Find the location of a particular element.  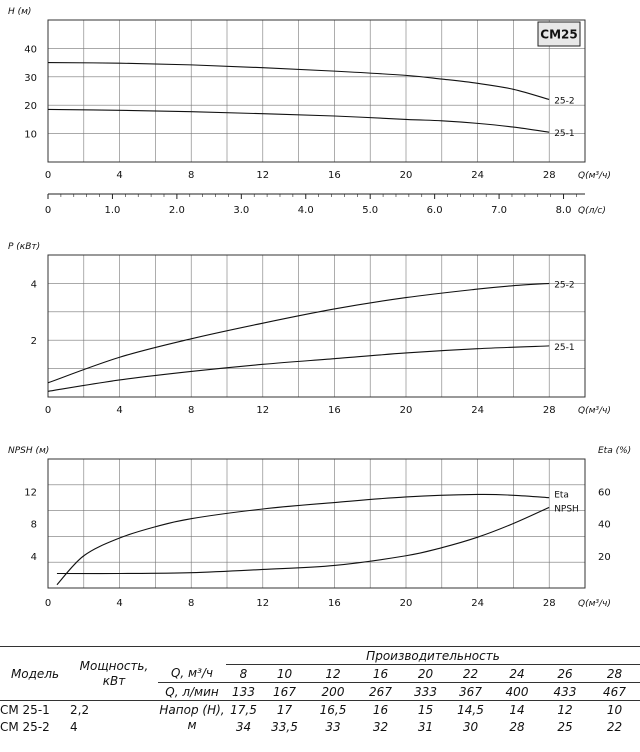

q-lmin-cell: 433 is located at coordinates (565, 691).